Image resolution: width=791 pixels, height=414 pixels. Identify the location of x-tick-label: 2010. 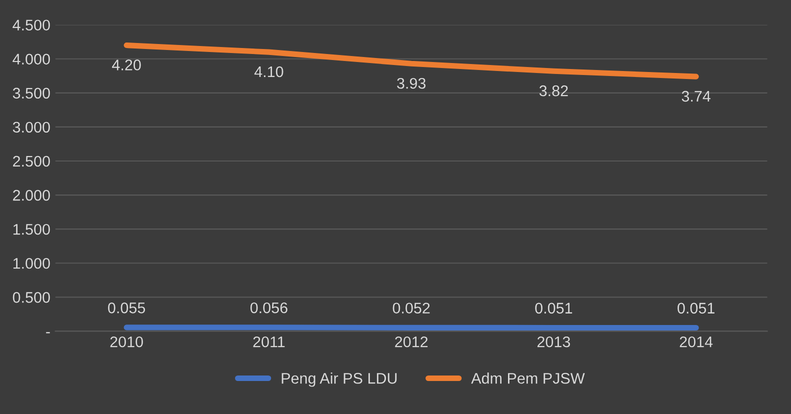
(126, 342).